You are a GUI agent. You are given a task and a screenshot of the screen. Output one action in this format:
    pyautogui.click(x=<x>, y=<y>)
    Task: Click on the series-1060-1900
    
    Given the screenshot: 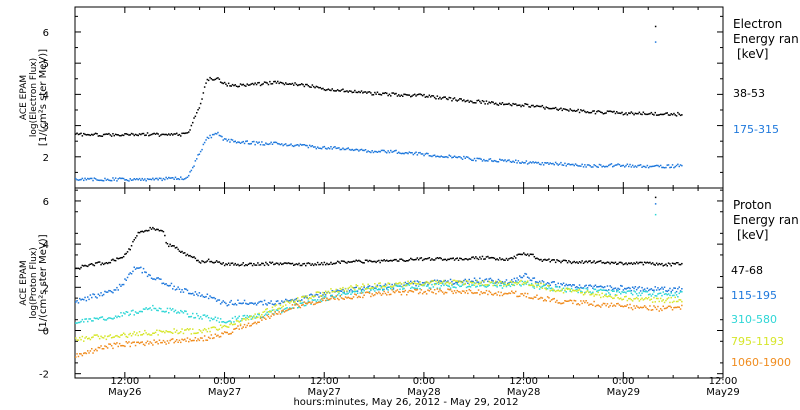 What is the action you would take?
    pyautogui.click(x=379, y=323)
    